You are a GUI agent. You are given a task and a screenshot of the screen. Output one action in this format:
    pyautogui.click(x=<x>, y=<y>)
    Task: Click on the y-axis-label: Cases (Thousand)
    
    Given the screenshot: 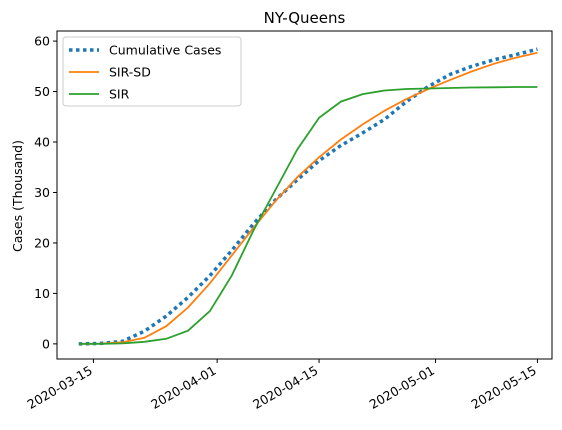 What is the action you would take?
    pyautogui.click(x=17, y=196)
    